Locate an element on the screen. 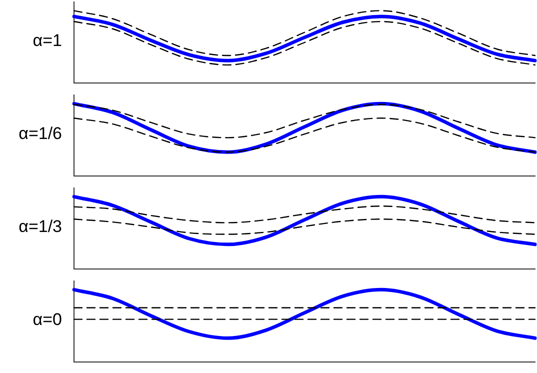 This screenshot has height=373, width=537. y-axis-title: α=1/3 is located at coordinates (40, 226).